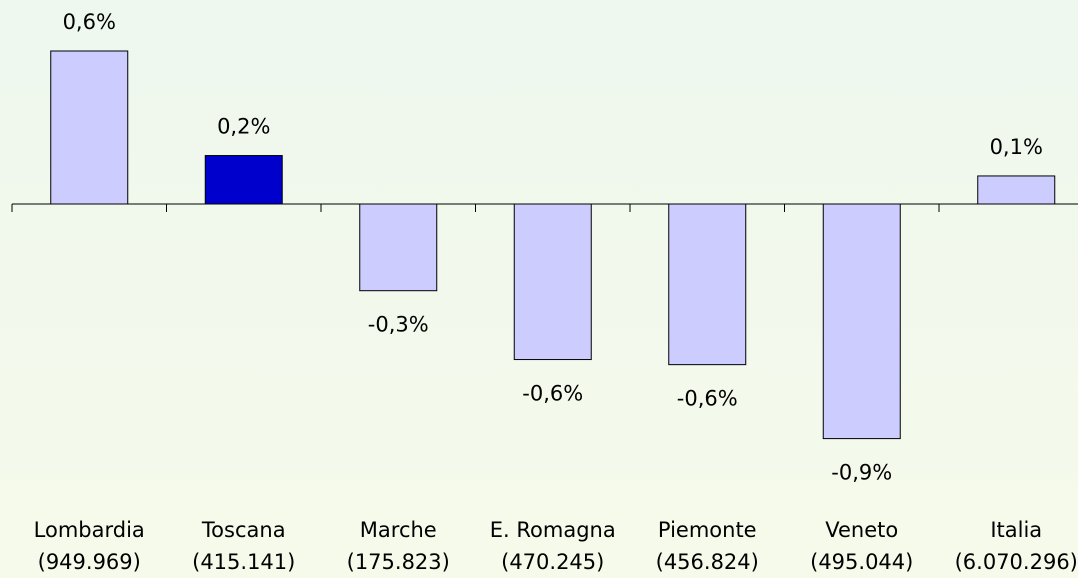  Describe the element at coordinates (861, 530) in the screenshot. I see `x-tick-label: Veneto` at that location.